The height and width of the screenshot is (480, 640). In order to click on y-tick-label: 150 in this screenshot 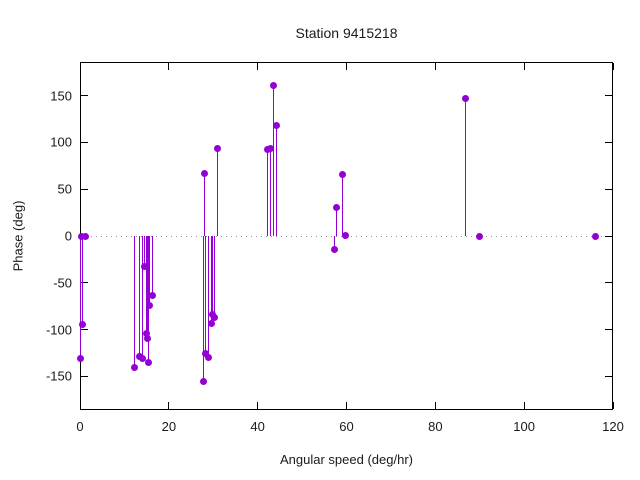, I will do `click(61, 96)`.